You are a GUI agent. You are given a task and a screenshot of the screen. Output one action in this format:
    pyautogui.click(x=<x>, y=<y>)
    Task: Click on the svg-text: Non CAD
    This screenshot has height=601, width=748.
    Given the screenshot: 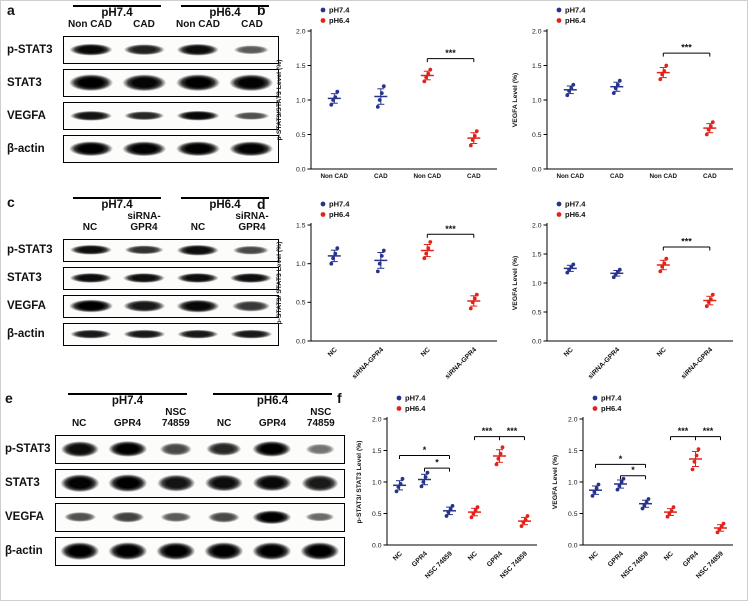 What is the action you would take?
    pyautogui.click(x=334, y=176)
    